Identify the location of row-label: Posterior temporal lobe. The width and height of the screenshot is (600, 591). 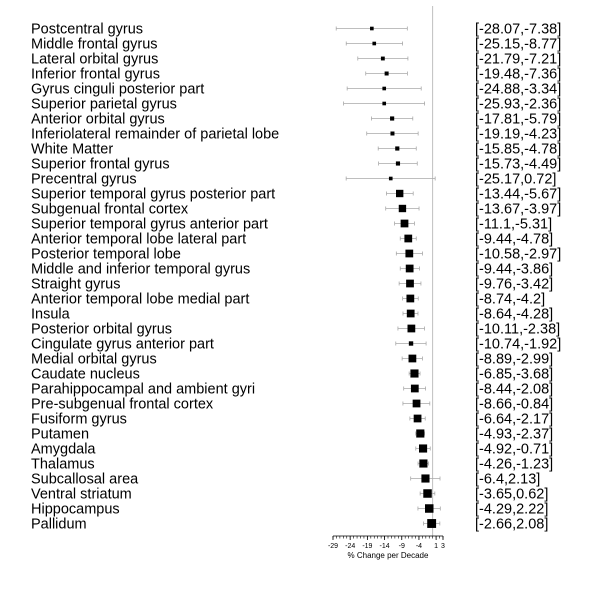
(106, 255).